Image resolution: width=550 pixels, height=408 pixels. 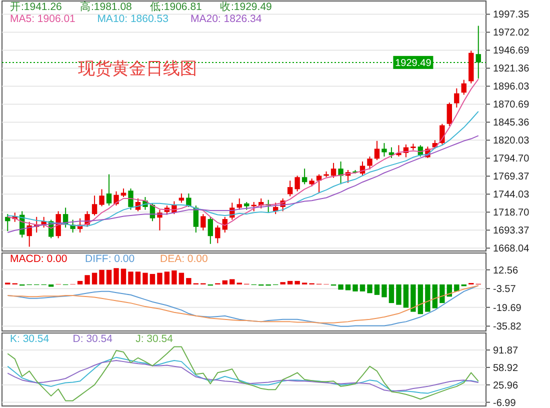 What do you see at coordinates (137, 68) in the screenshot?
I see `text: 现货黄金日线图` at bounding box center [137, 68].